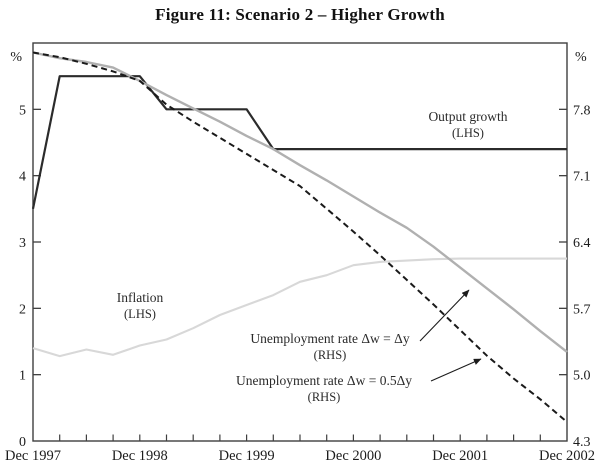 The image size is (600, 468). I want to click on left-axis-tick-label: 2, so click(22, 309).